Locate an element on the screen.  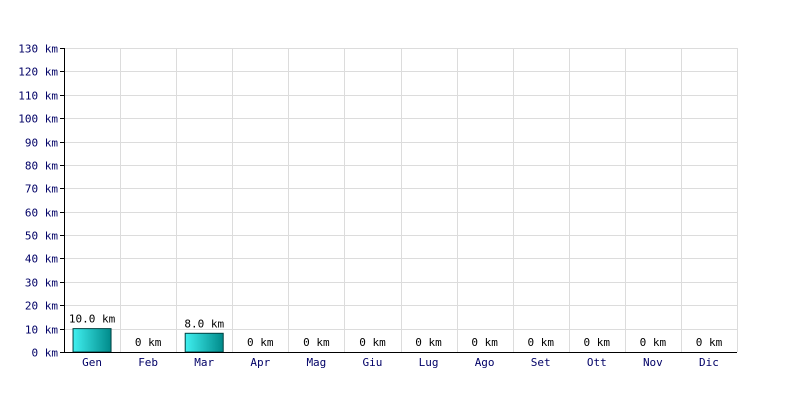
data-label-set: 0 km is located at coordinates (540, 342).